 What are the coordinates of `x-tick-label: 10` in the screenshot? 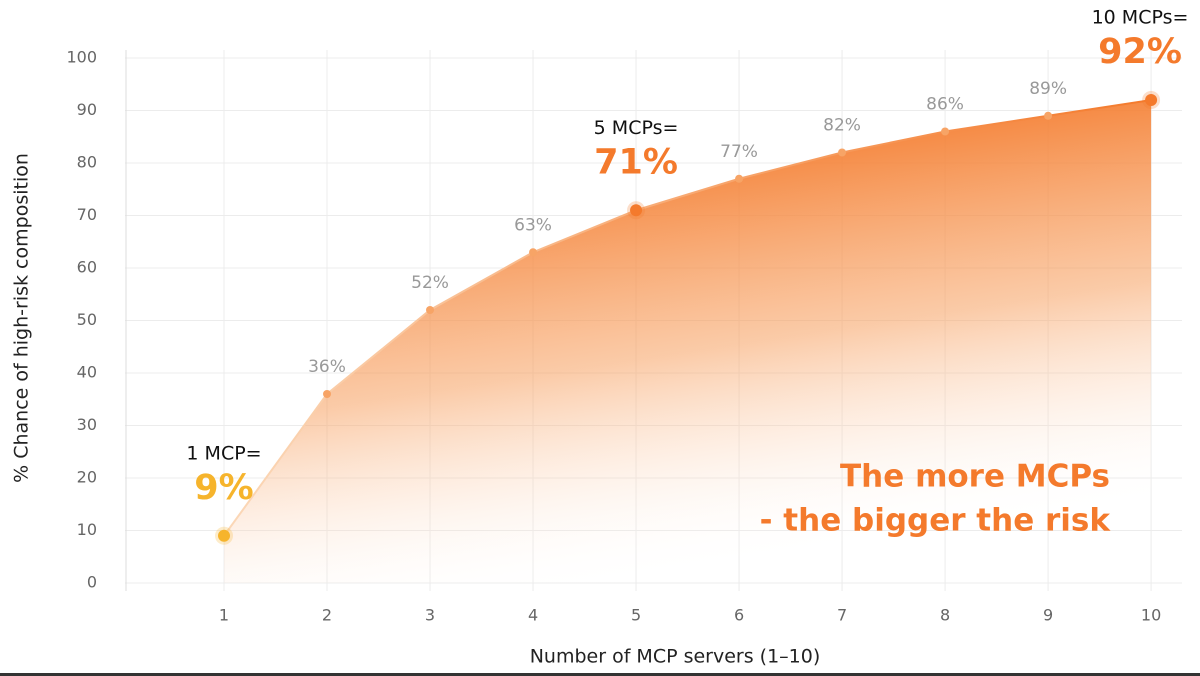 It's located at (1151, 615).